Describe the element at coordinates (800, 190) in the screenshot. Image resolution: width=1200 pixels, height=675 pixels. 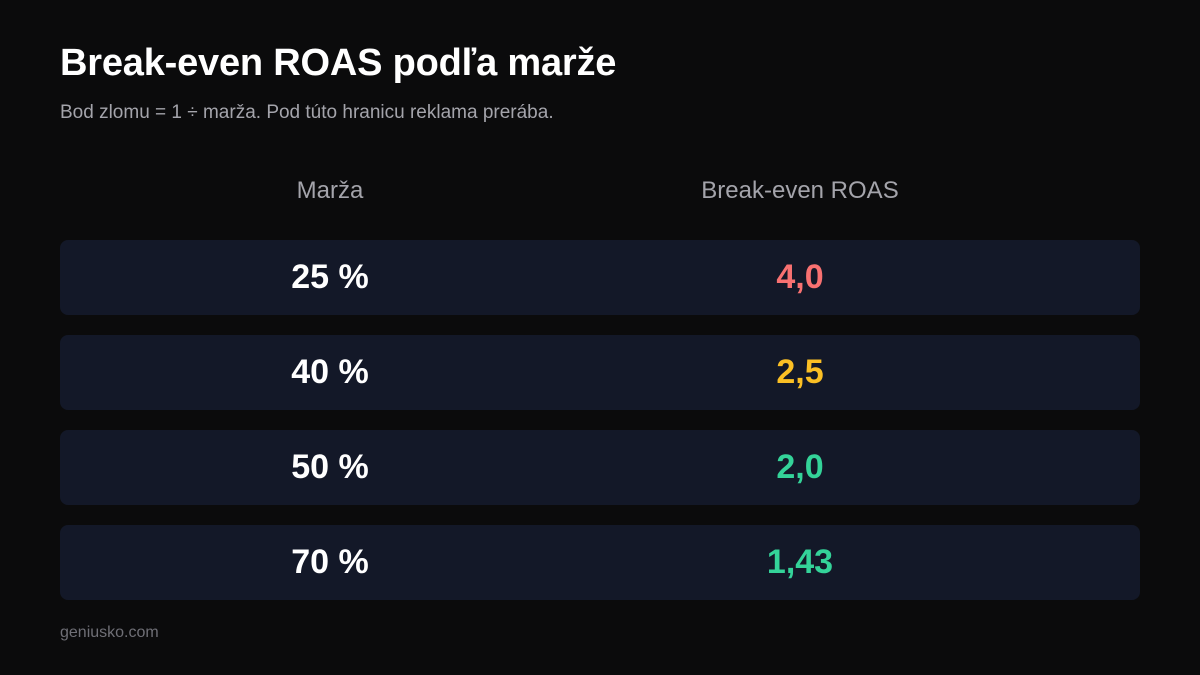
I see `column-header-roas: Break-even ROAS` at that location.